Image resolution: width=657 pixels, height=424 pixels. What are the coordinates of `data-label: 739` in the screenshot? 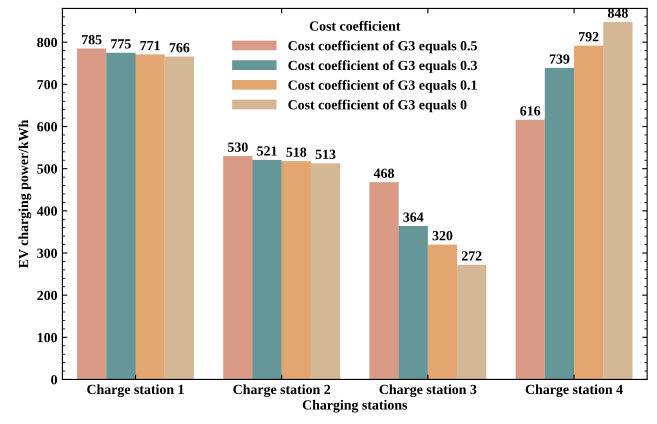 It's located at (560, 59).